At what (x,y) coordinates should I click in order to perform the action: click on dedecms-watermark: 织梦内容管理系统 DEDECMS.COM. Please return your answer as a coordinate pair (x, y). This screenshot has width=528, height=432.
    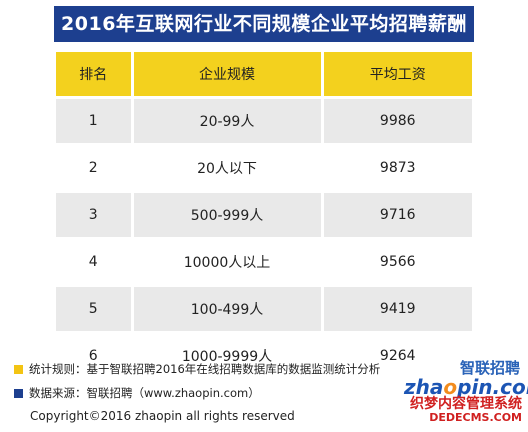
    Looking at the image, I should click on (462, 412).